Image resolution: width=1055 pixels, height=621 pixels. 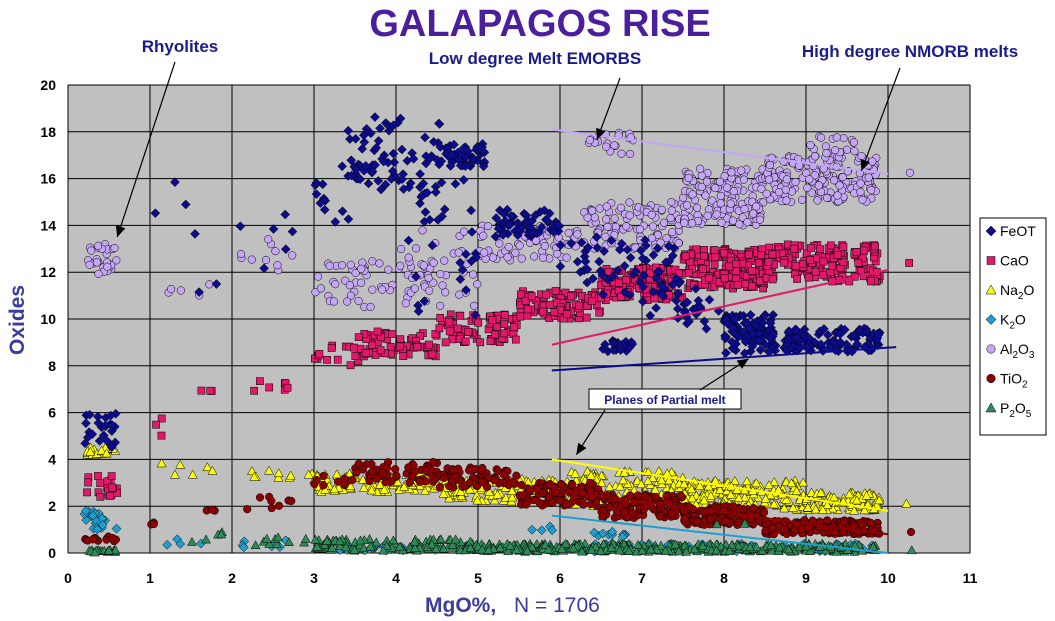 I want to click on y-tick-label: 20, so click(x=48, y=85).